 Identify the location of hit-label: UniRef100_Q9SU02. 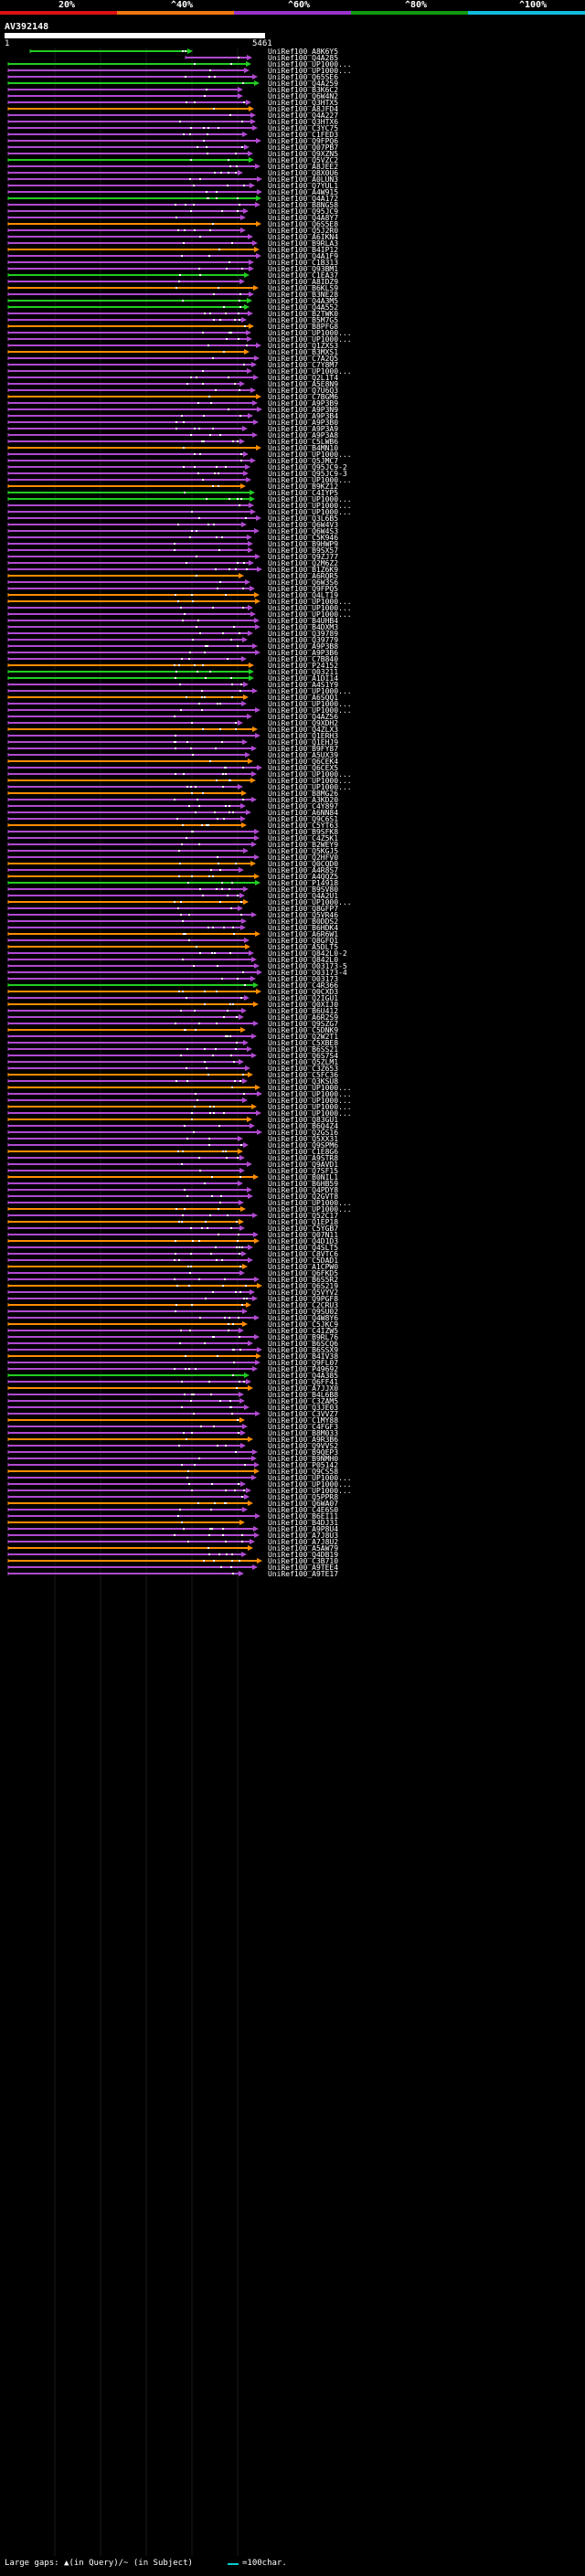
(303, 1312).